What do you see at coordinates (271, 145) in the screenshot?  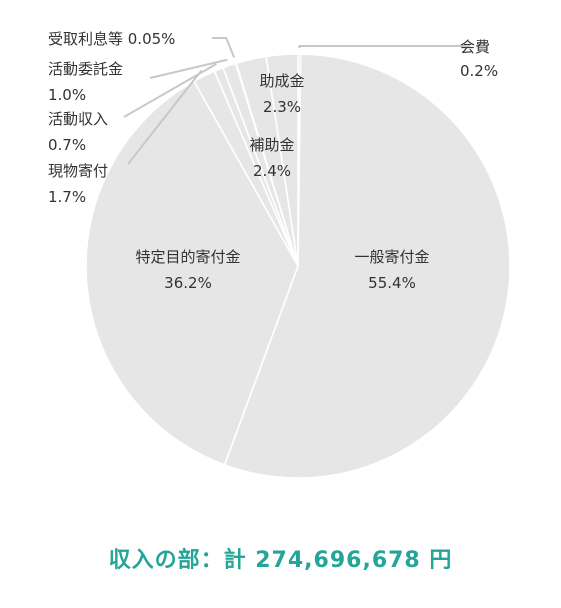 I see `slice-label-8: 補助金` at bounding box center [271, 145].